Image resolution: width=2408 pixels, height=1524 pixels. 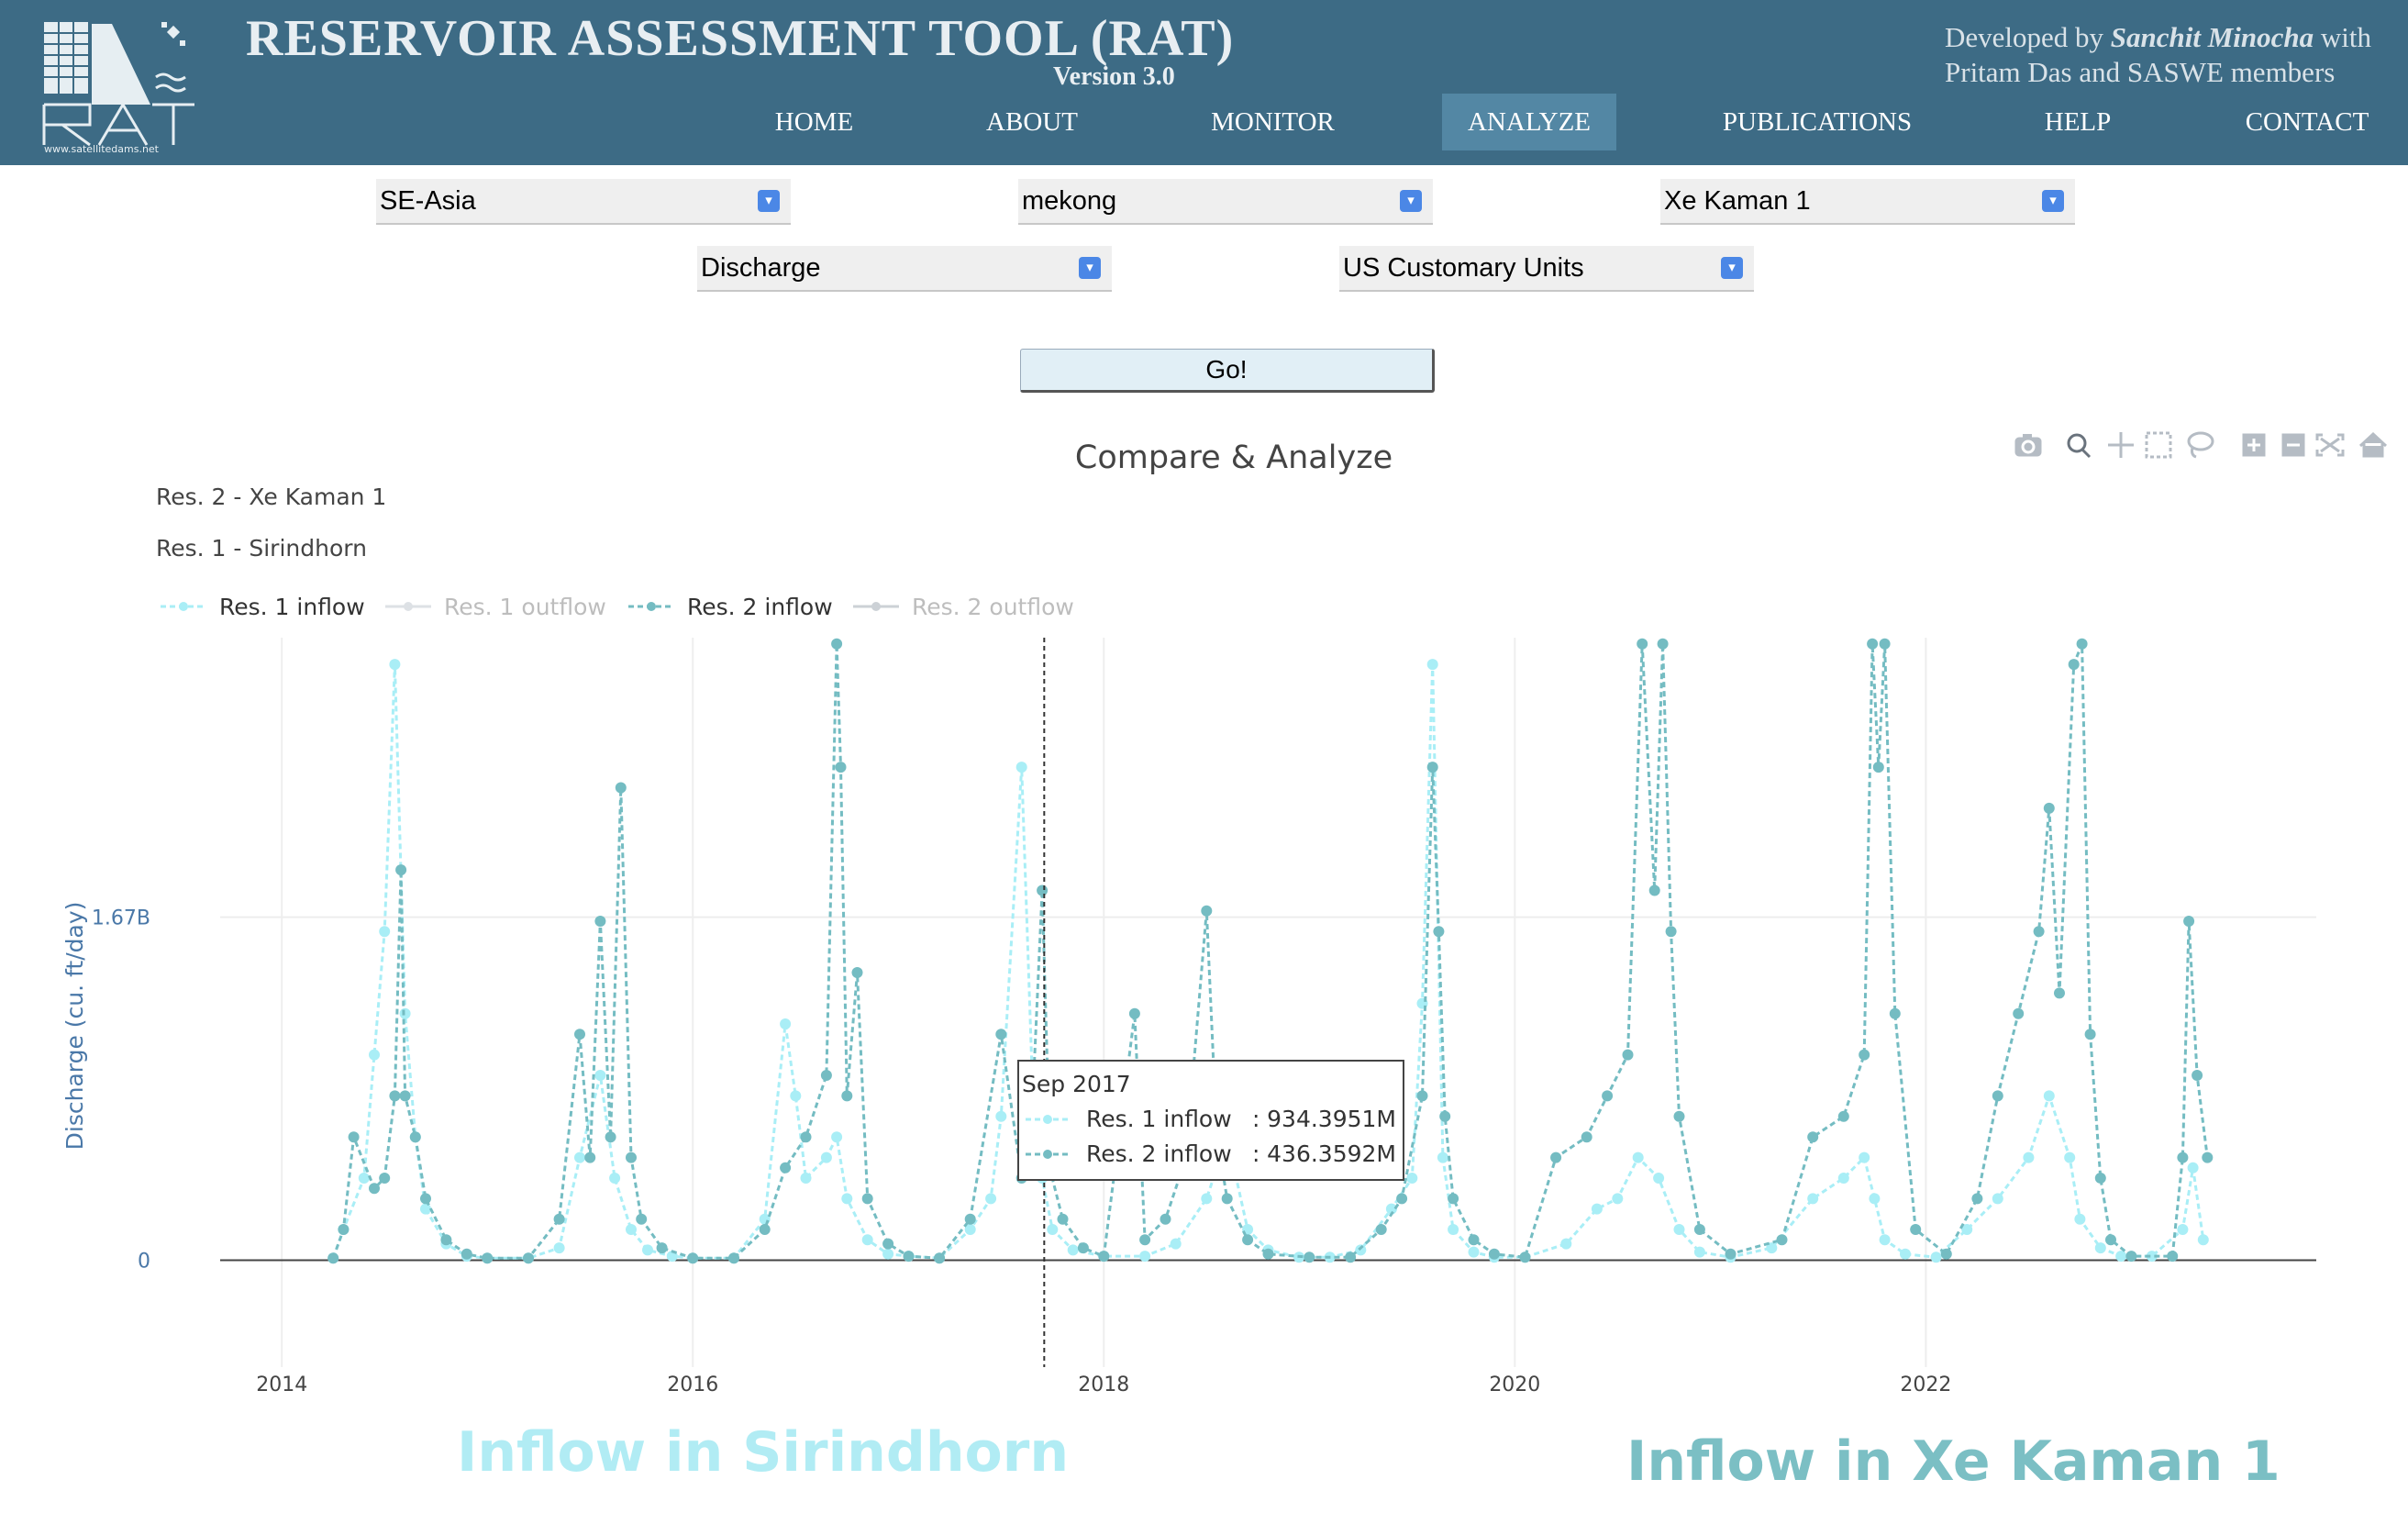 I want to click on zoom-icon, so click(x=2079, y=446).